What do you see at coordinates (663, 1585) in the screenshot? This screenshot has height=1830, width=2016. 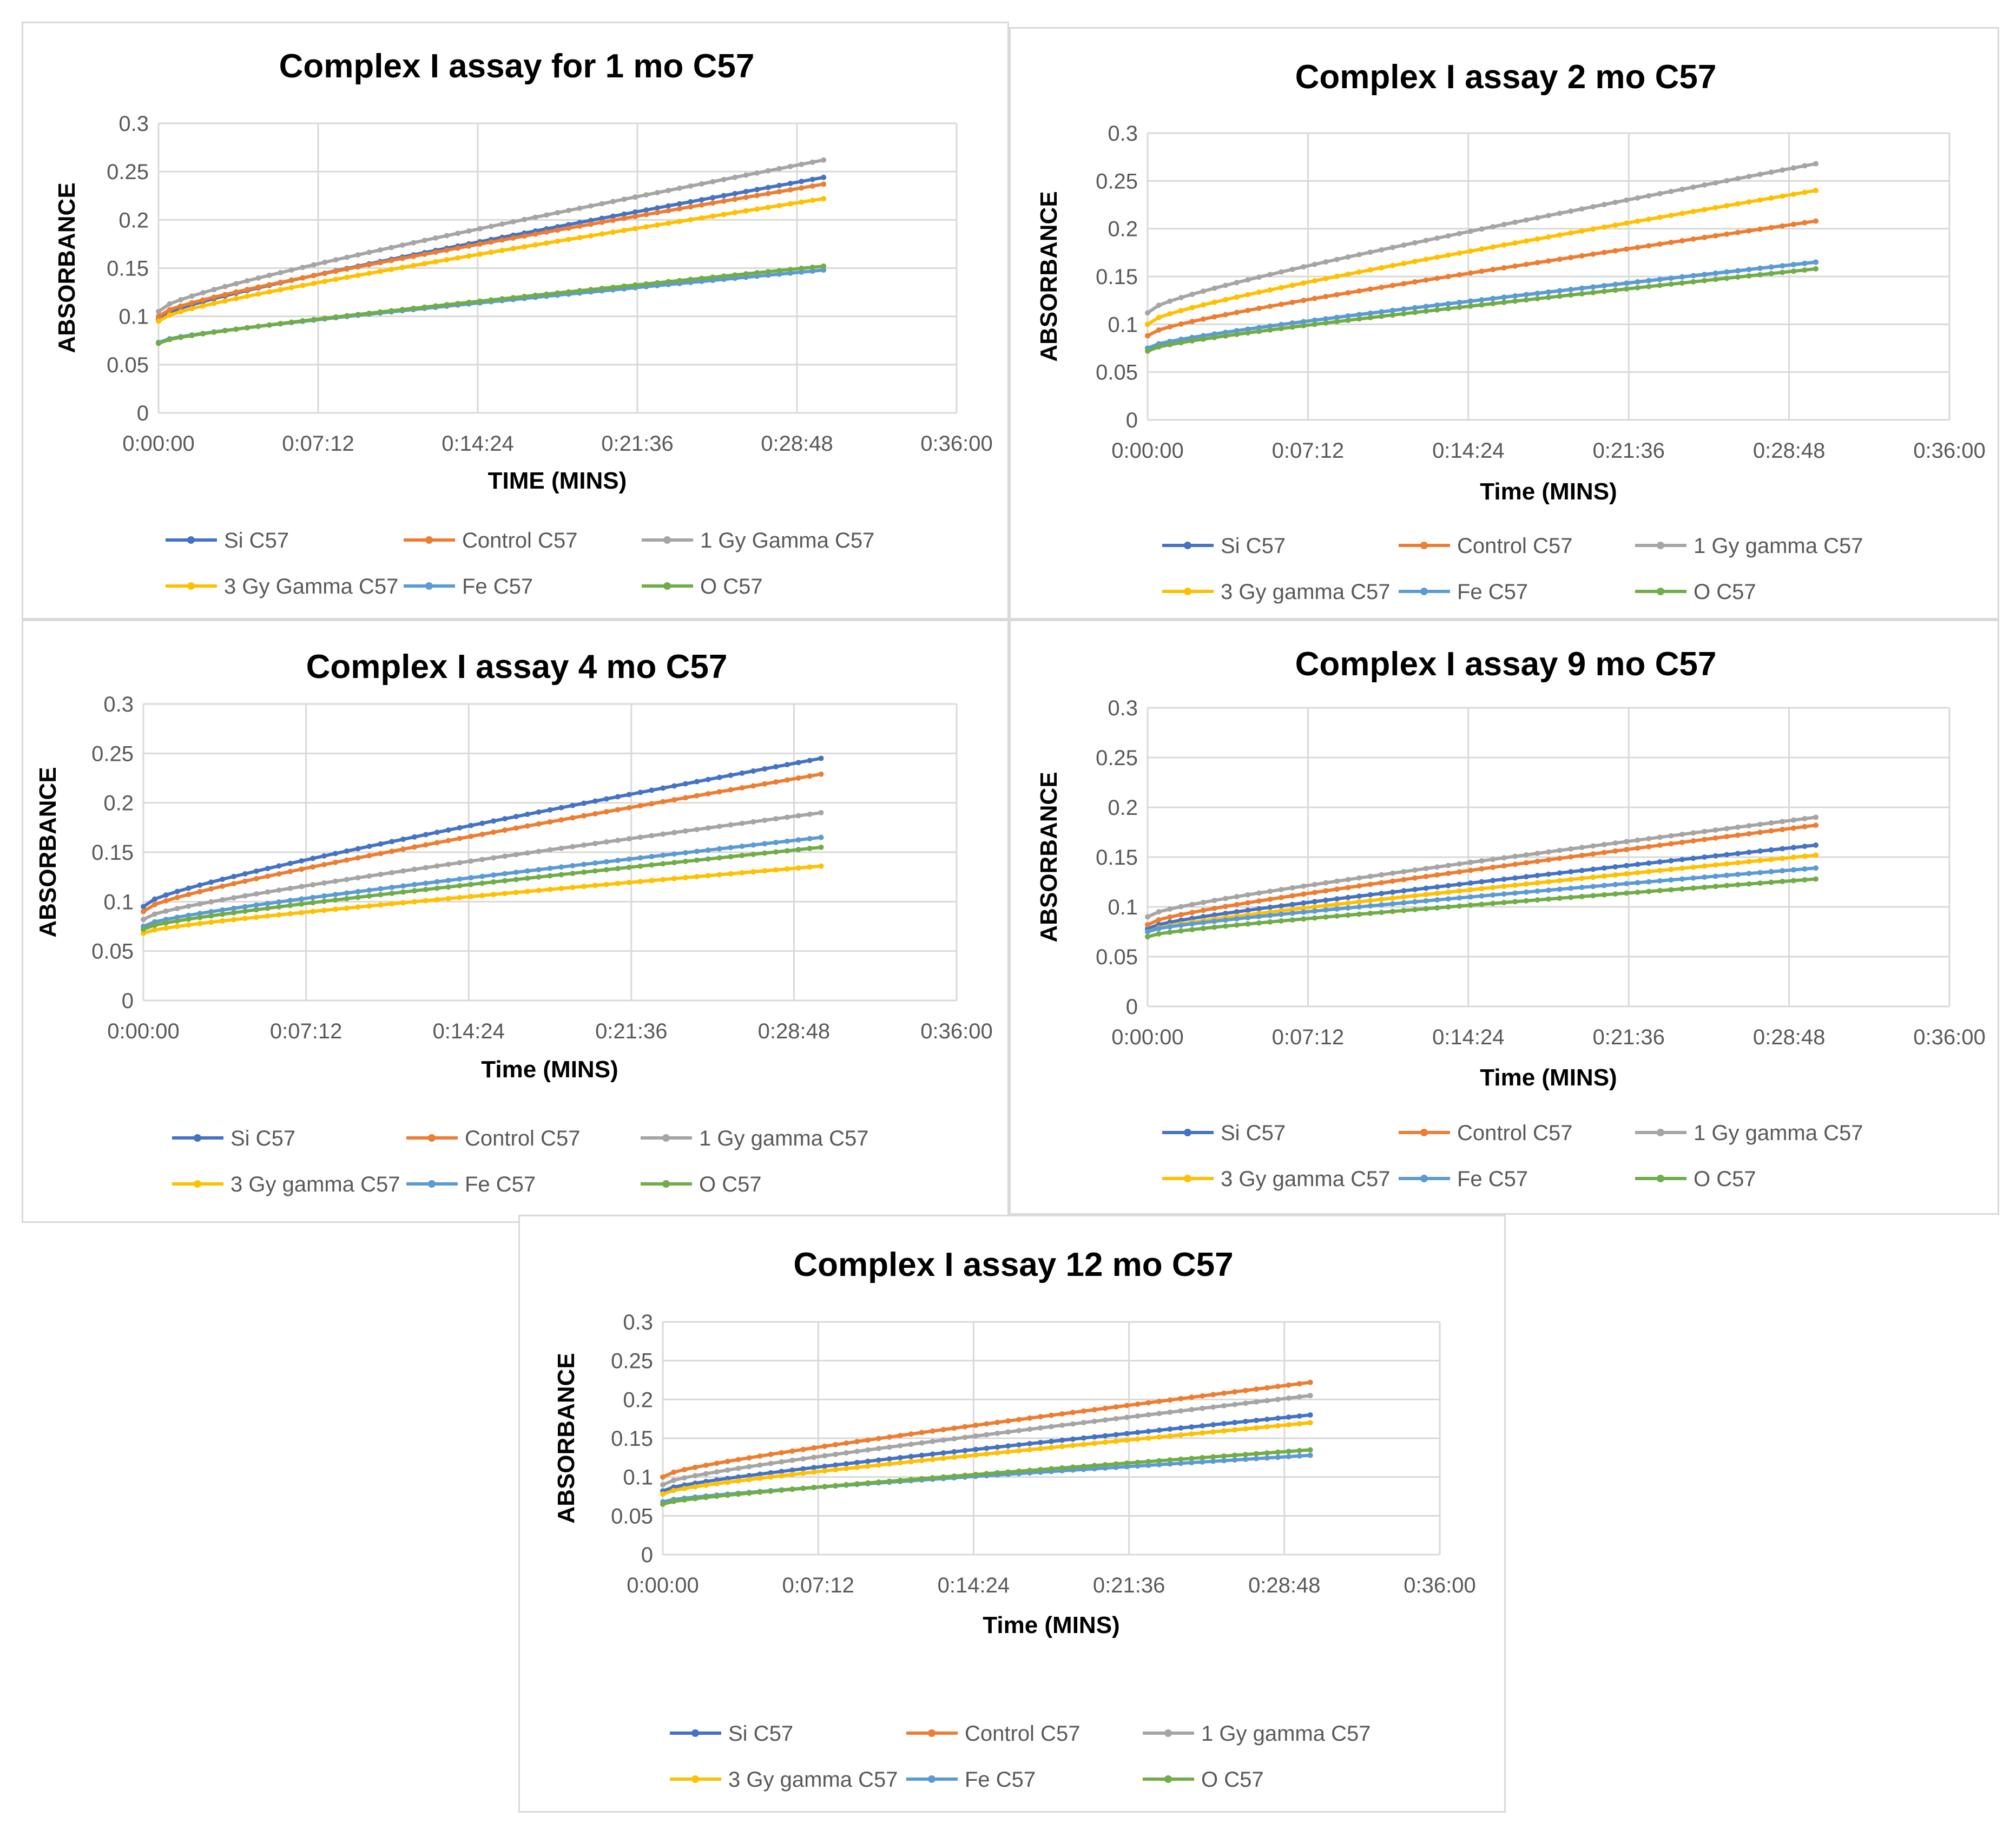 I see `x-tick-label: 0:00:00` at bounding box center [663, 1585].